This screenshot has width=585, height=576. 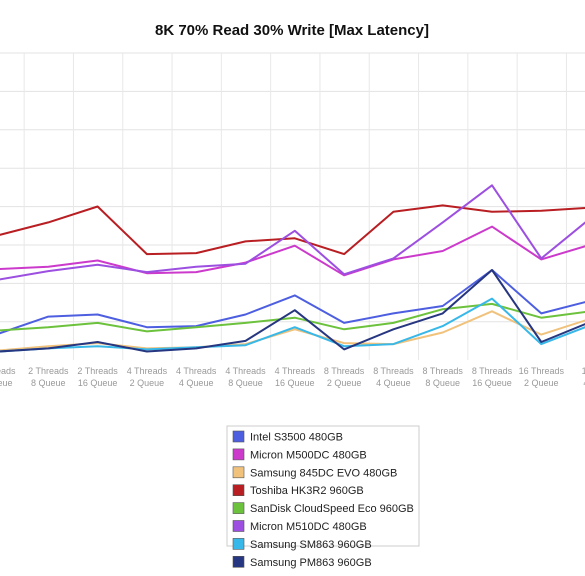 I want to click on x-tick-label: 8 Threads 16 Queue, so click(x=492, y=377).